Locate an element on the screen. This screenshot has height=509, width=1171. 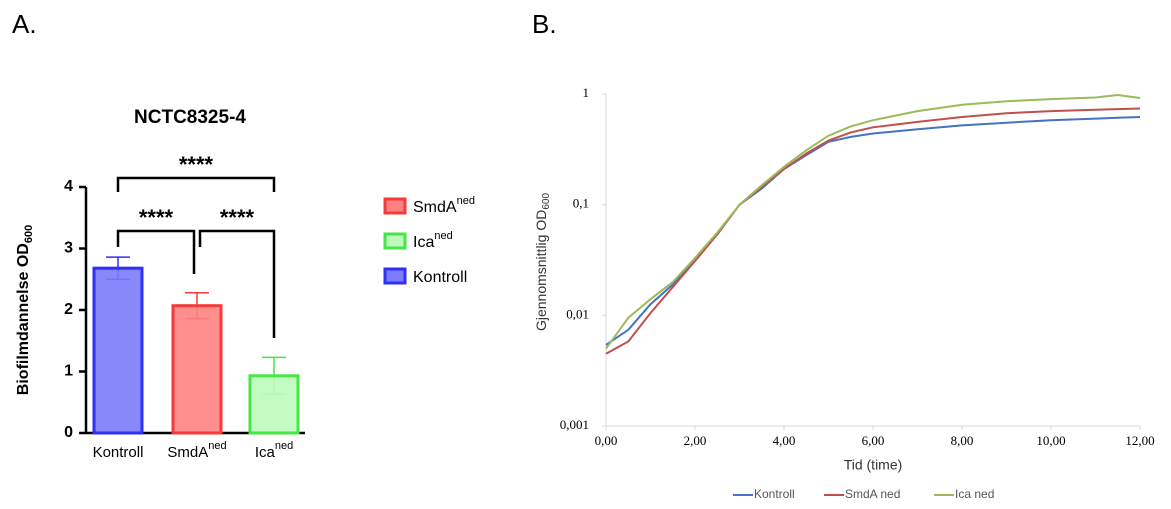
legend-label: SmdAned is located at coordinates (444, 205).